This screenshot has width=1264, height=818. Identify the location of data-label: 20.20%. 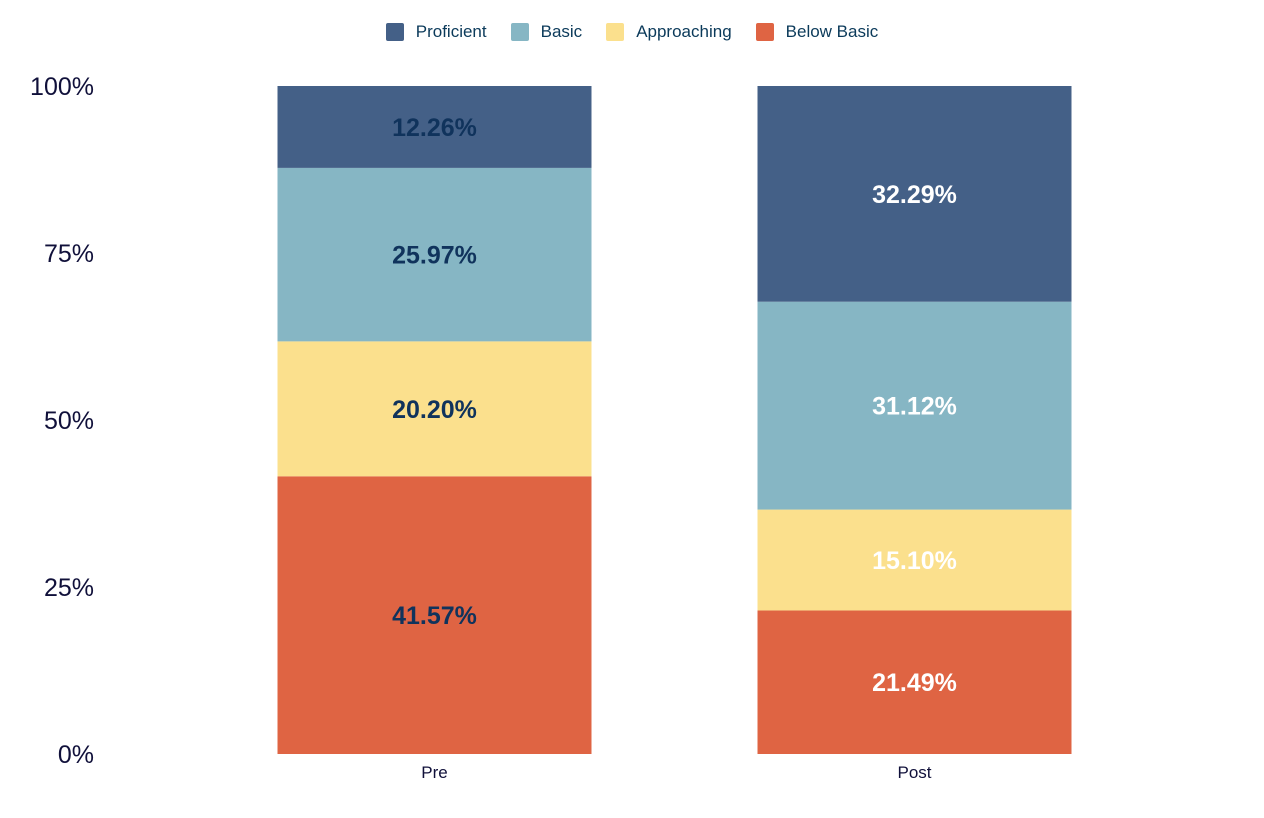
(434, 410).